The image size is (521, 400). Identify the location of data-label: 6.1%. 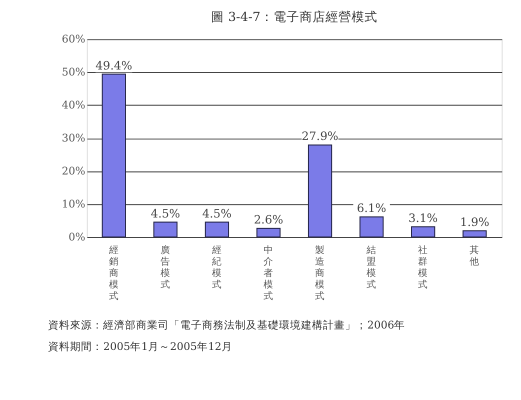
(371, 208).